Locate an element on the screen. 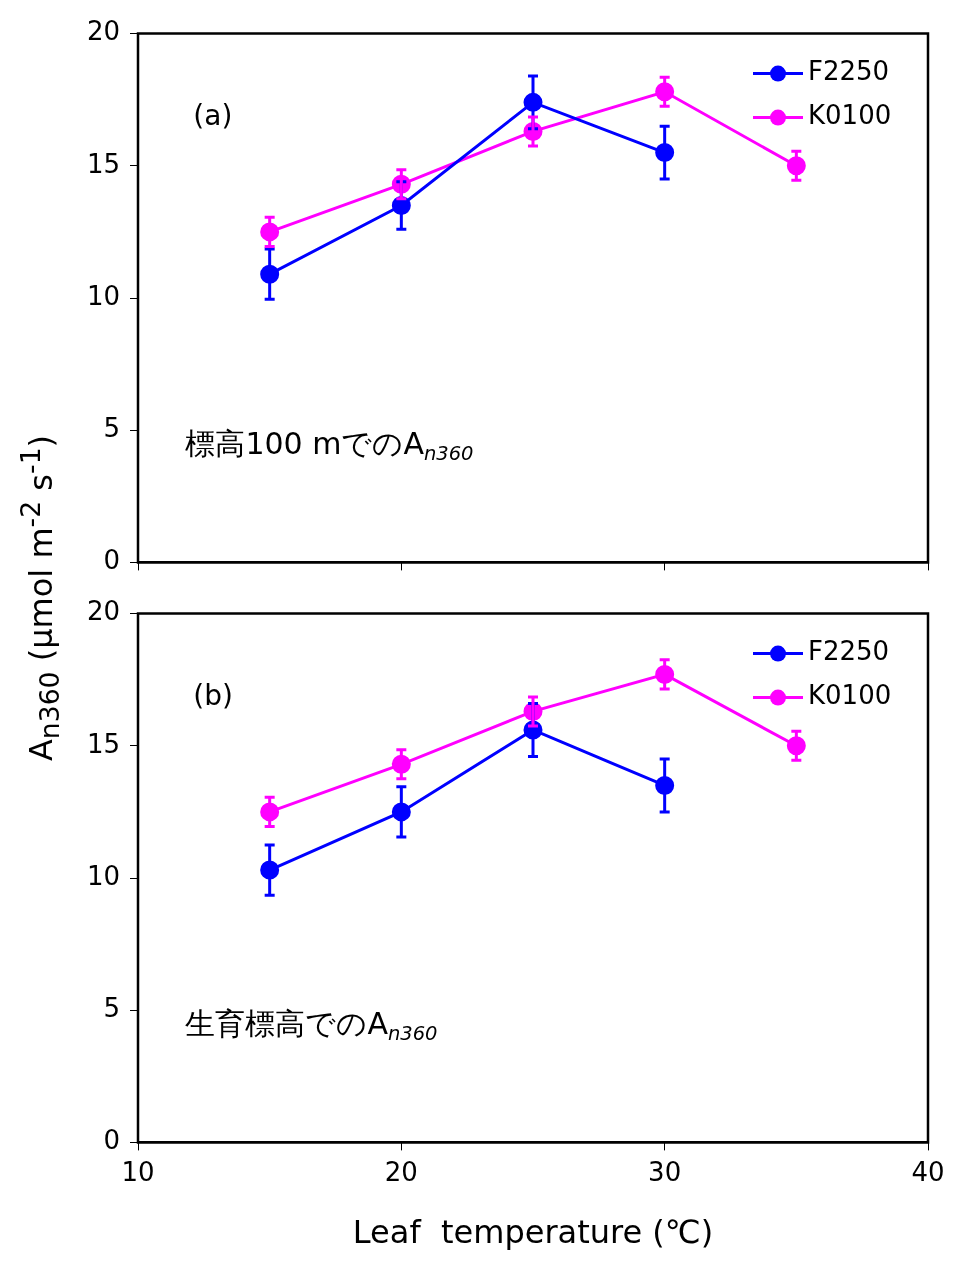  x-tick-label: 40 is located at coordinates (928, 1171).